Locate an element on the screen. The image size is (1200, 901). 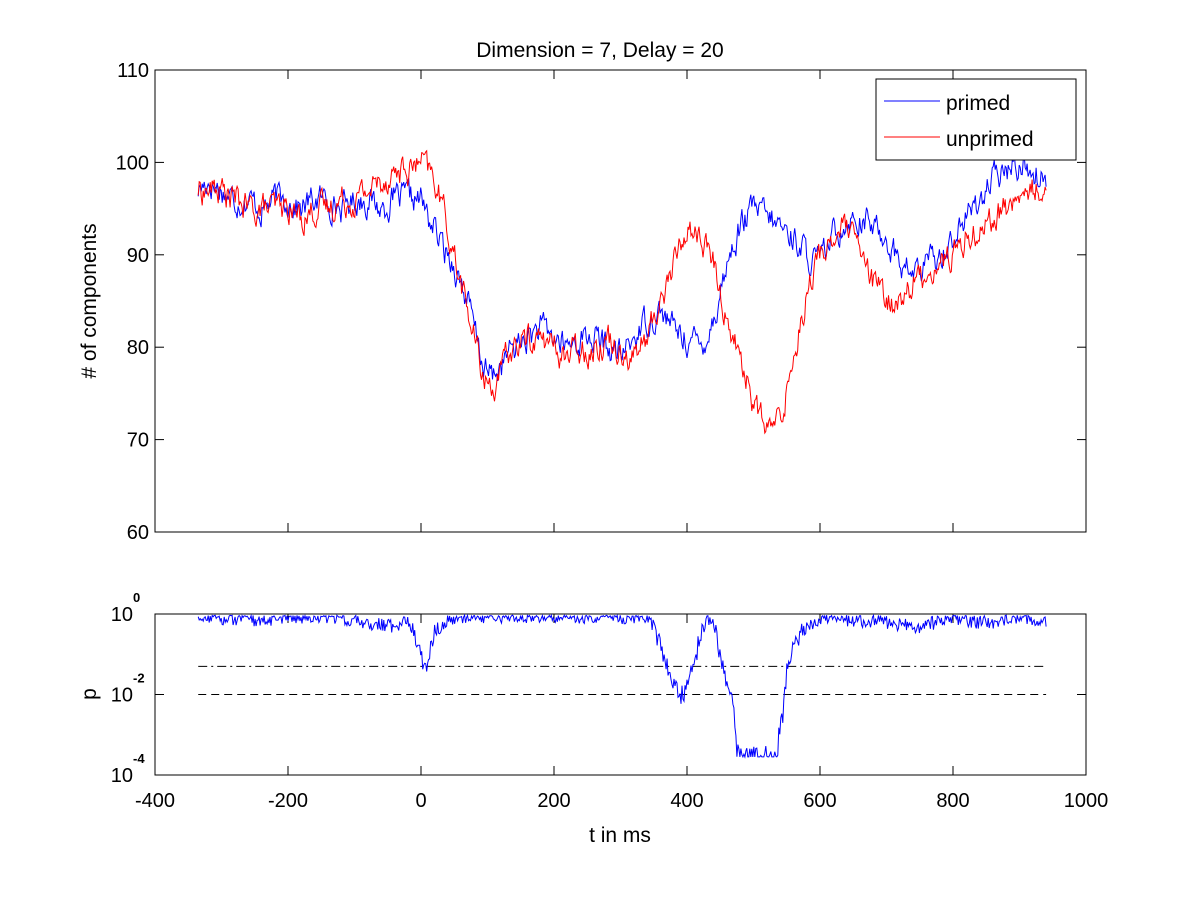
top-ytick-label: 80 is located at coordinates (138, 348).